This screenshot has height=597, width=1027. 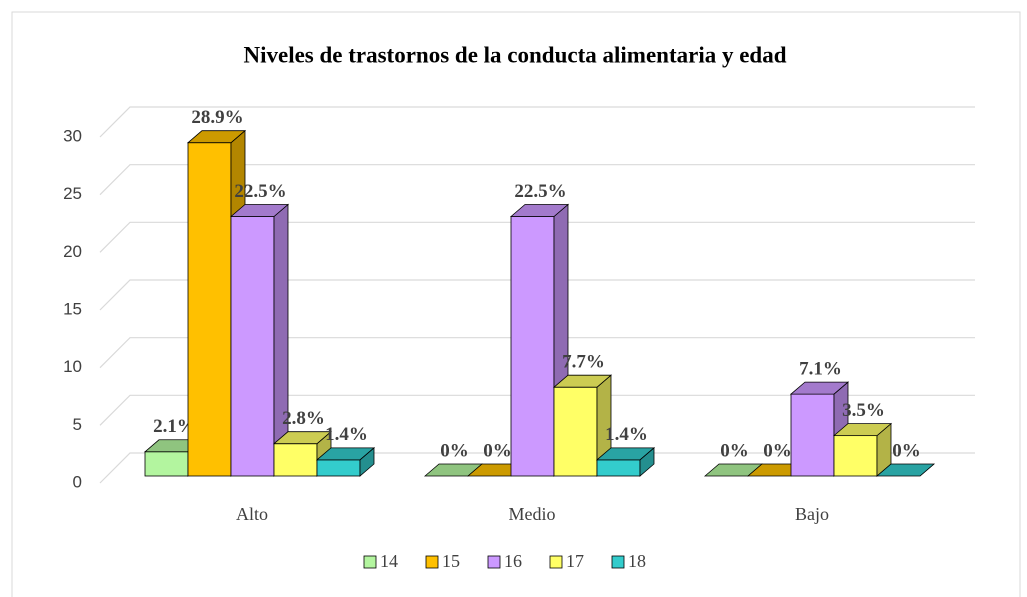 I want to click on y-tick-label: 25, so click(x=72, y=193).